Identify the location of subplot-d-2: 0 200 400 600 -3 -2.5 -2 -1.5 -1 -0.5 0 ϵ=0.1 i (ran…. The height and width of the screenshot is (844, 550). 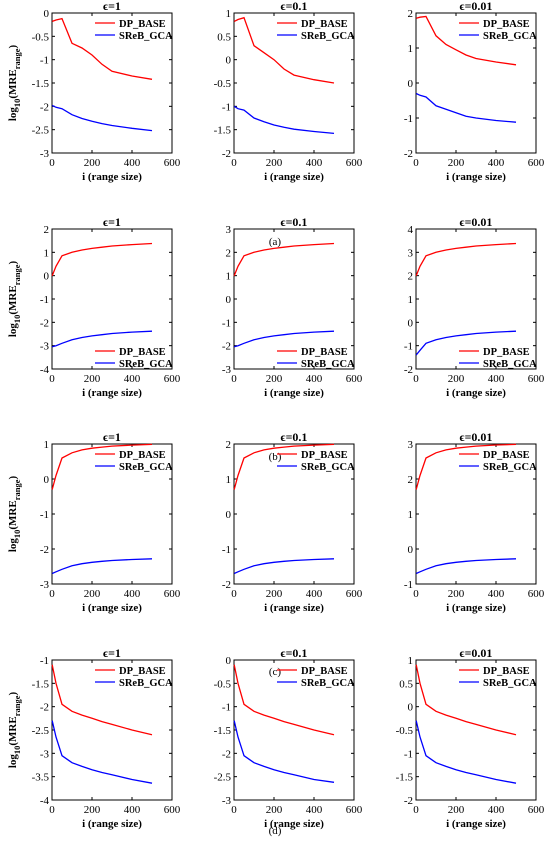
(288, 738).